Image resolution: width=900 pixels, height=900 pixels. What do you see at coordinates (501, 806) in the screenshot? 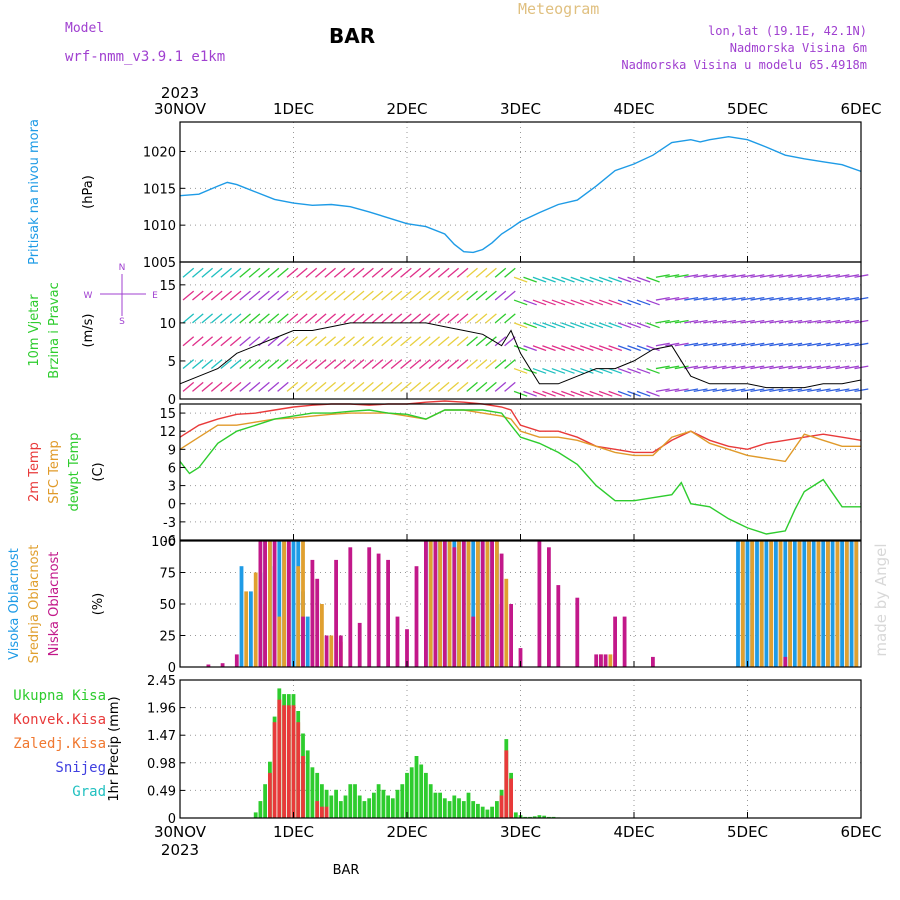
I see `bar-konvek.kisa` at bounding box center [501, 806].